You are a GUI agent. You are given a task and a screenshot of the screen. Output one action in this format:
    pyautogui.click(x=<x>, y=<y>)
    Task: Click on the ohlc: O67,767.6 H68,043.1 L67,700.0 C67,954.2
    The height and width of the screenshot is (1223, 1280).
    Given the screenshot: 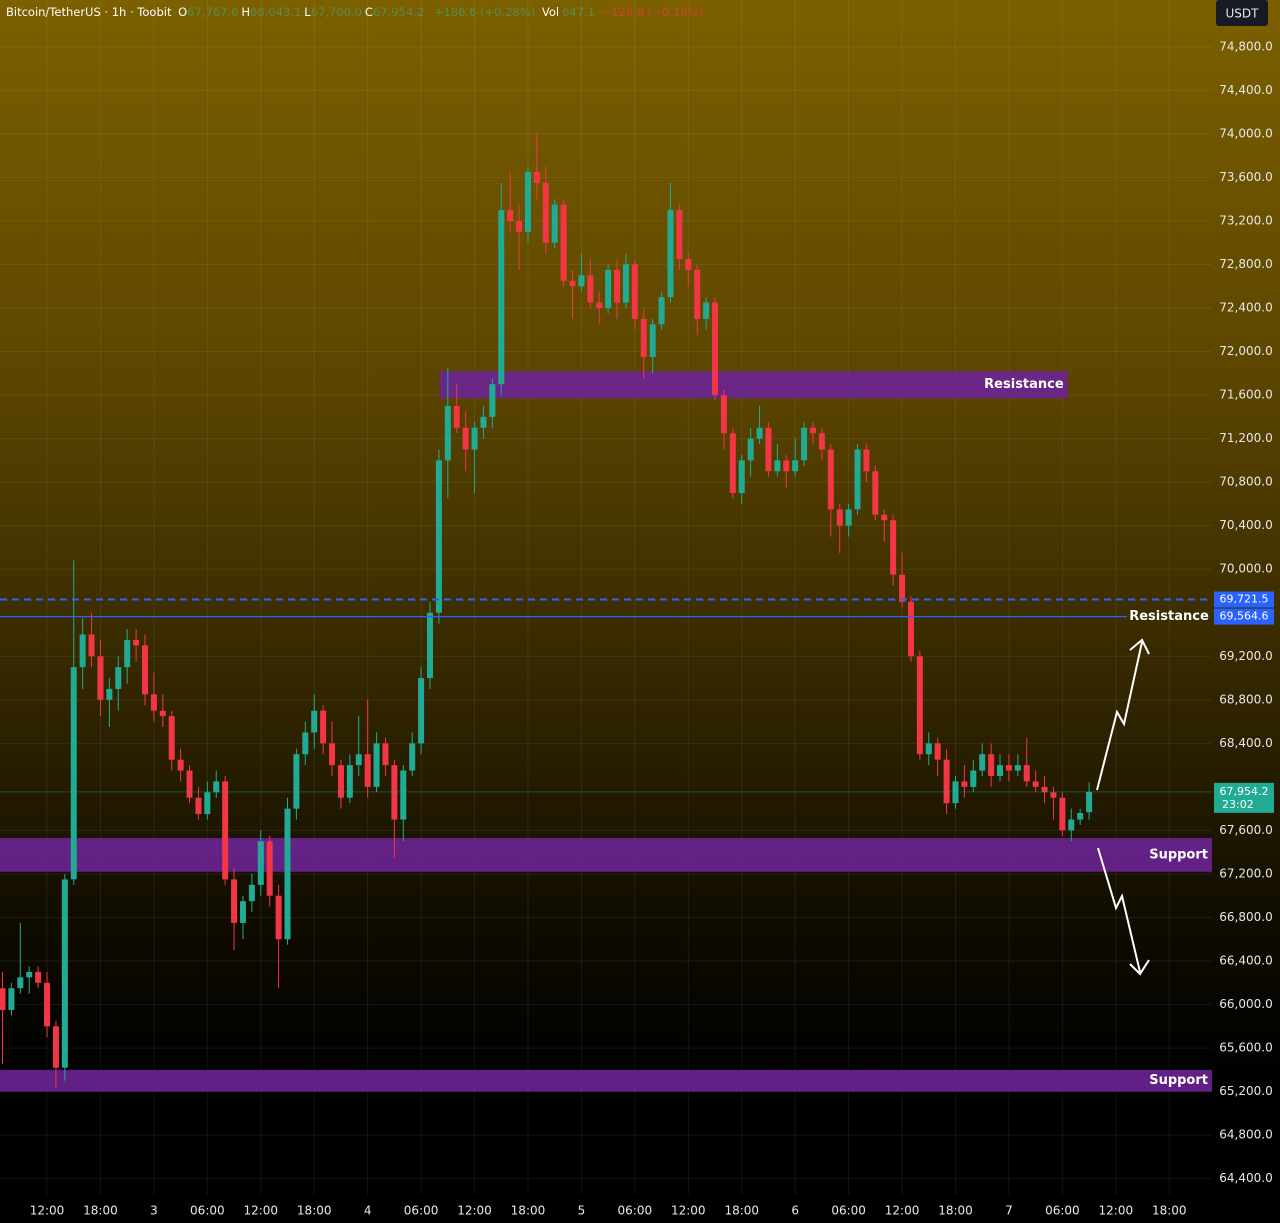 What is the action you would take?
    pyautogui.click(x=302, y=12)
    